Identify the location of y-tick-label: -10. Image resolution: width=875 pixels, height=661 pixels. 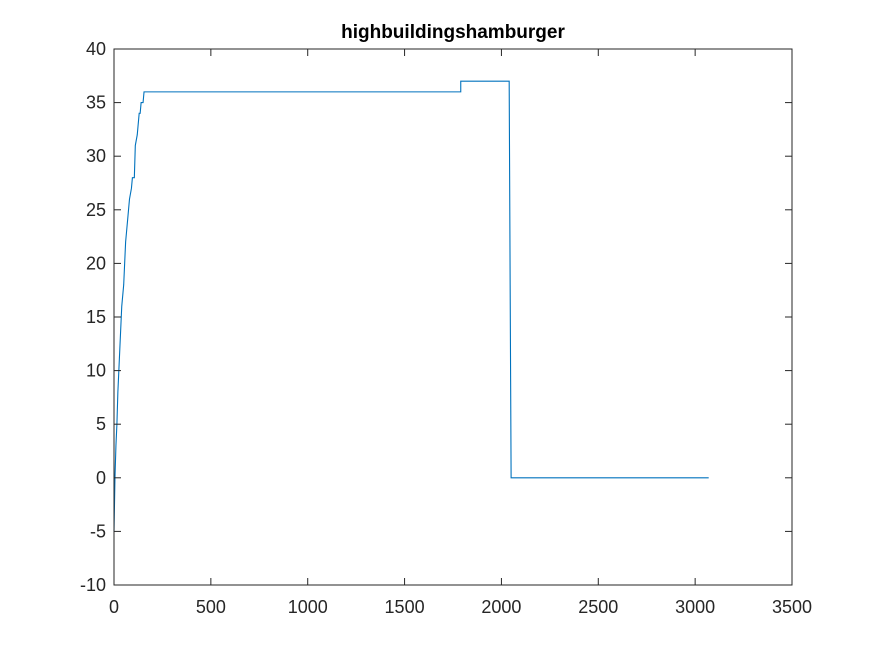
(93, 585).